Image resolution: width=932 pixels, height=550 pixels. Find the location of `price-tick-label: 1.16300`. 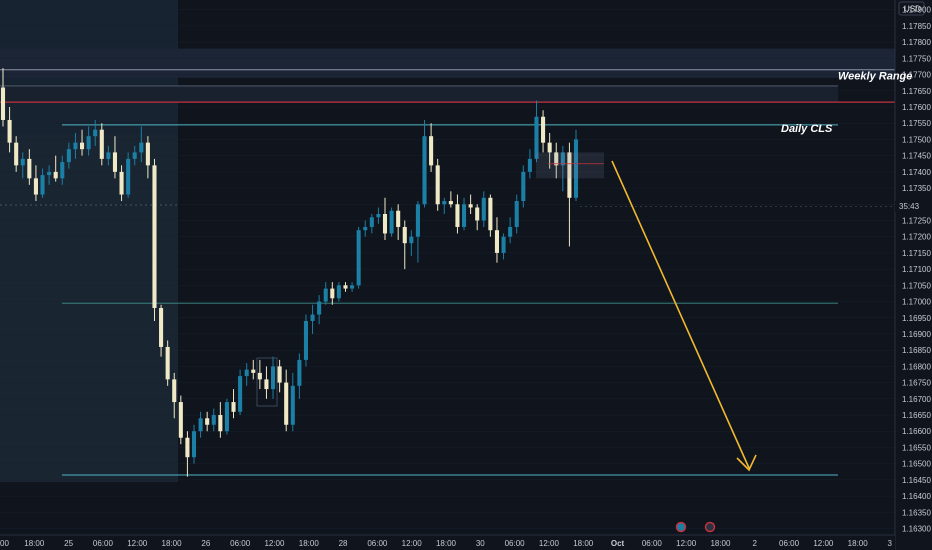

price-tick-label: 1.16300 is located at coordinates (916, 529).